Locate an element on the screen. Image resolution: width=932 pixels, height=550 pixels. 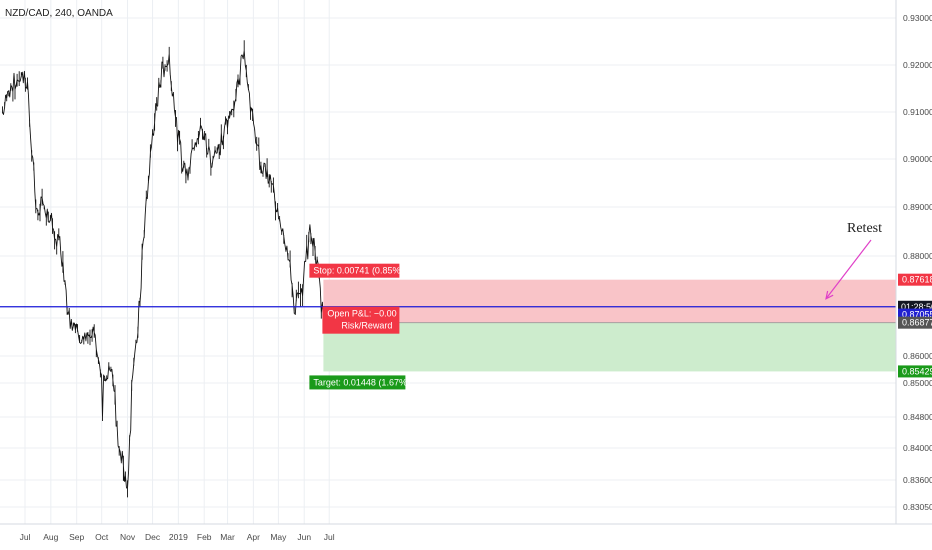
x-tick-label: Sep is located at coordinates (76, 537).